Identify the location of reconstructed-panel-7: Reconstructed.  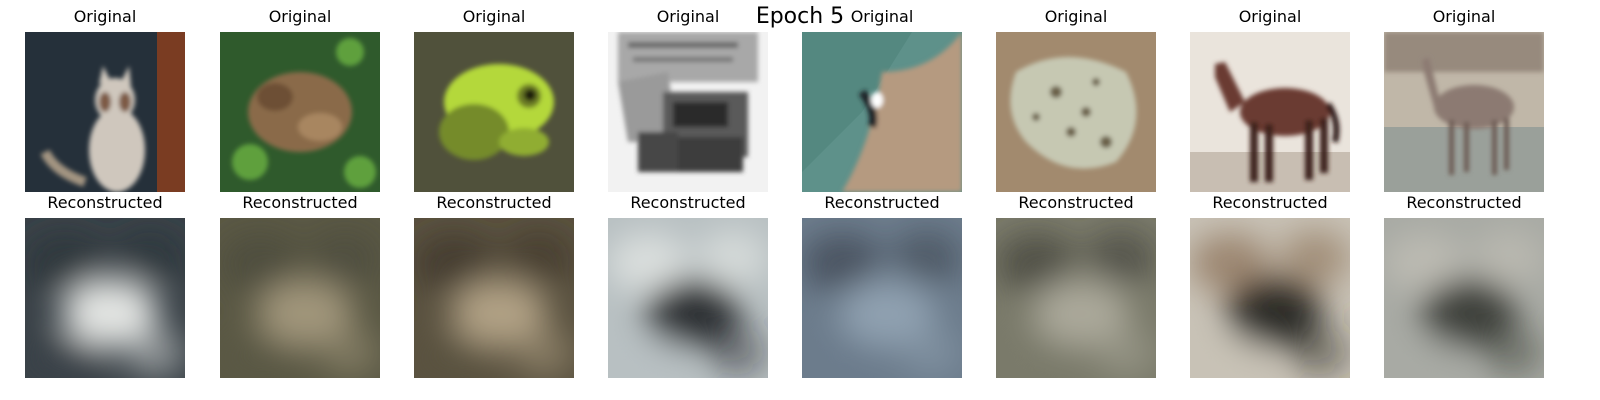
(1270, 285).